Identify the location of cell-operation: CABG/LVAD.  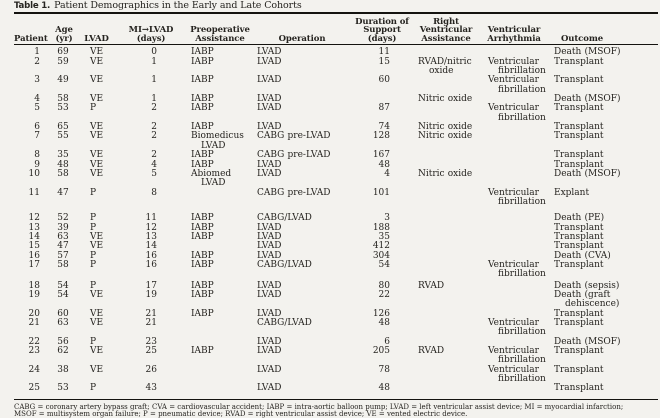
(284, 218).